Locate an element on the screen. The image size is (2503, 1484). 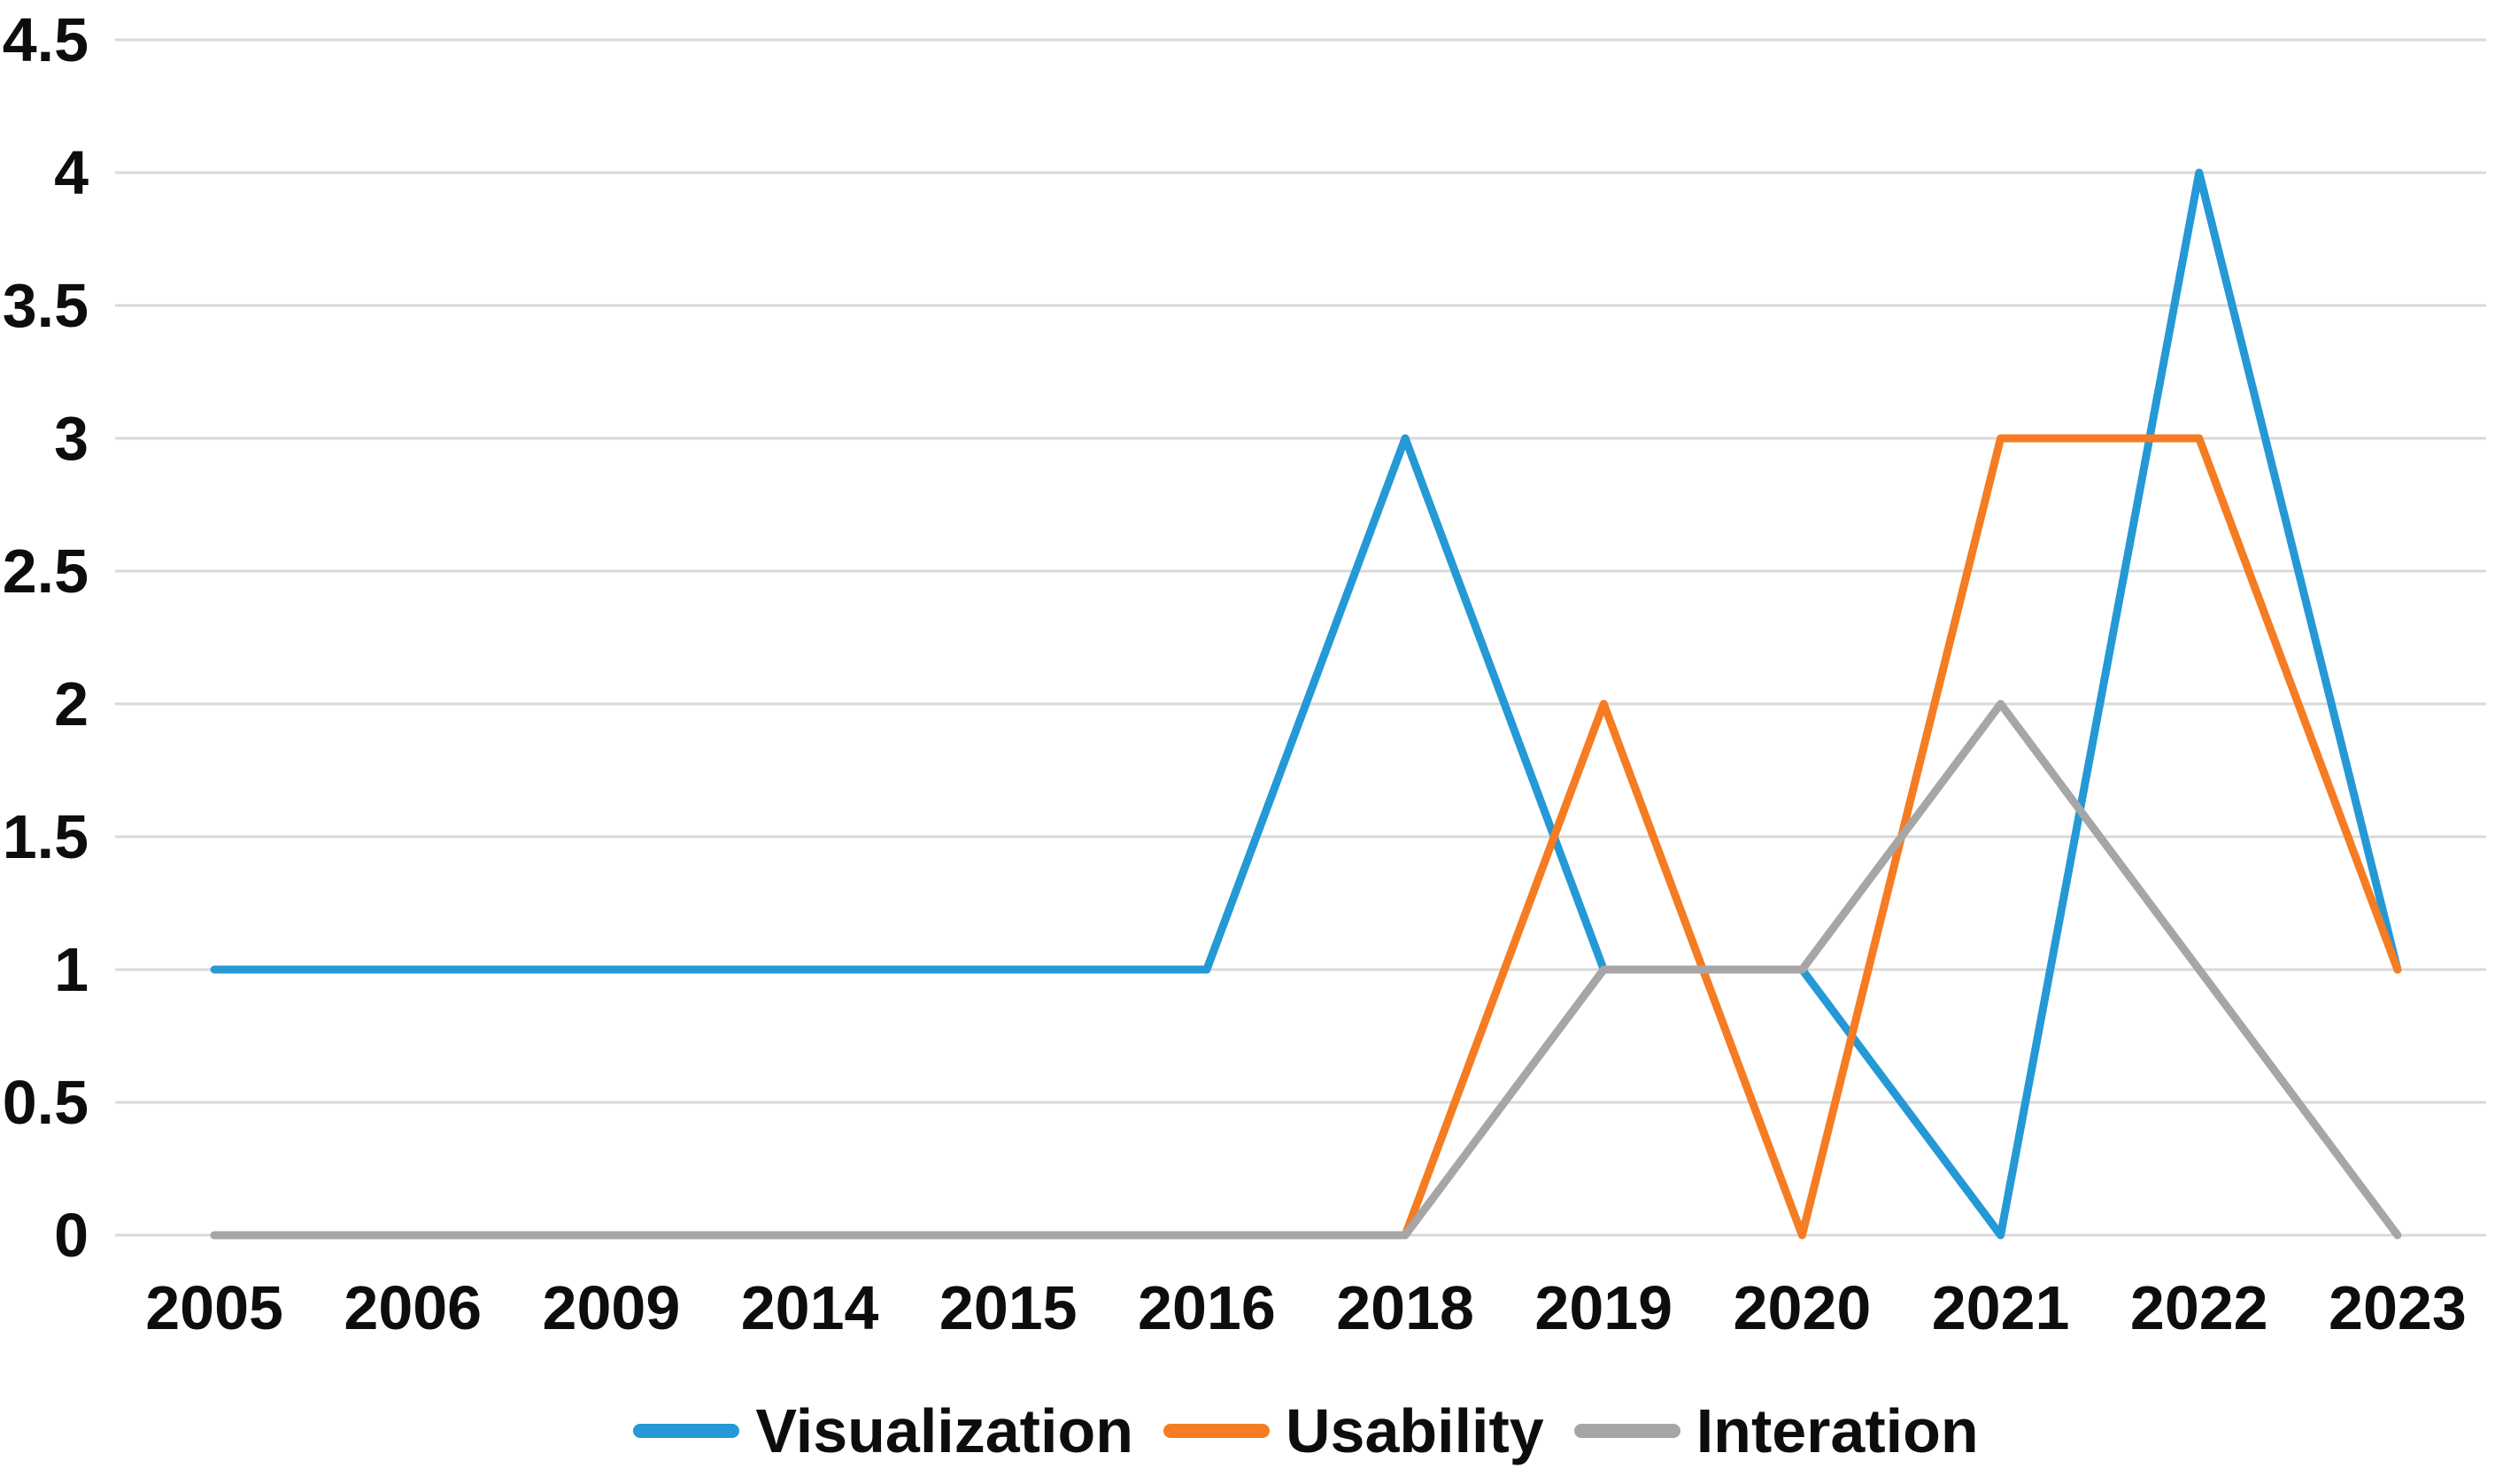
x-tick-label: 2016 is located at coordinates (1207, 1307).